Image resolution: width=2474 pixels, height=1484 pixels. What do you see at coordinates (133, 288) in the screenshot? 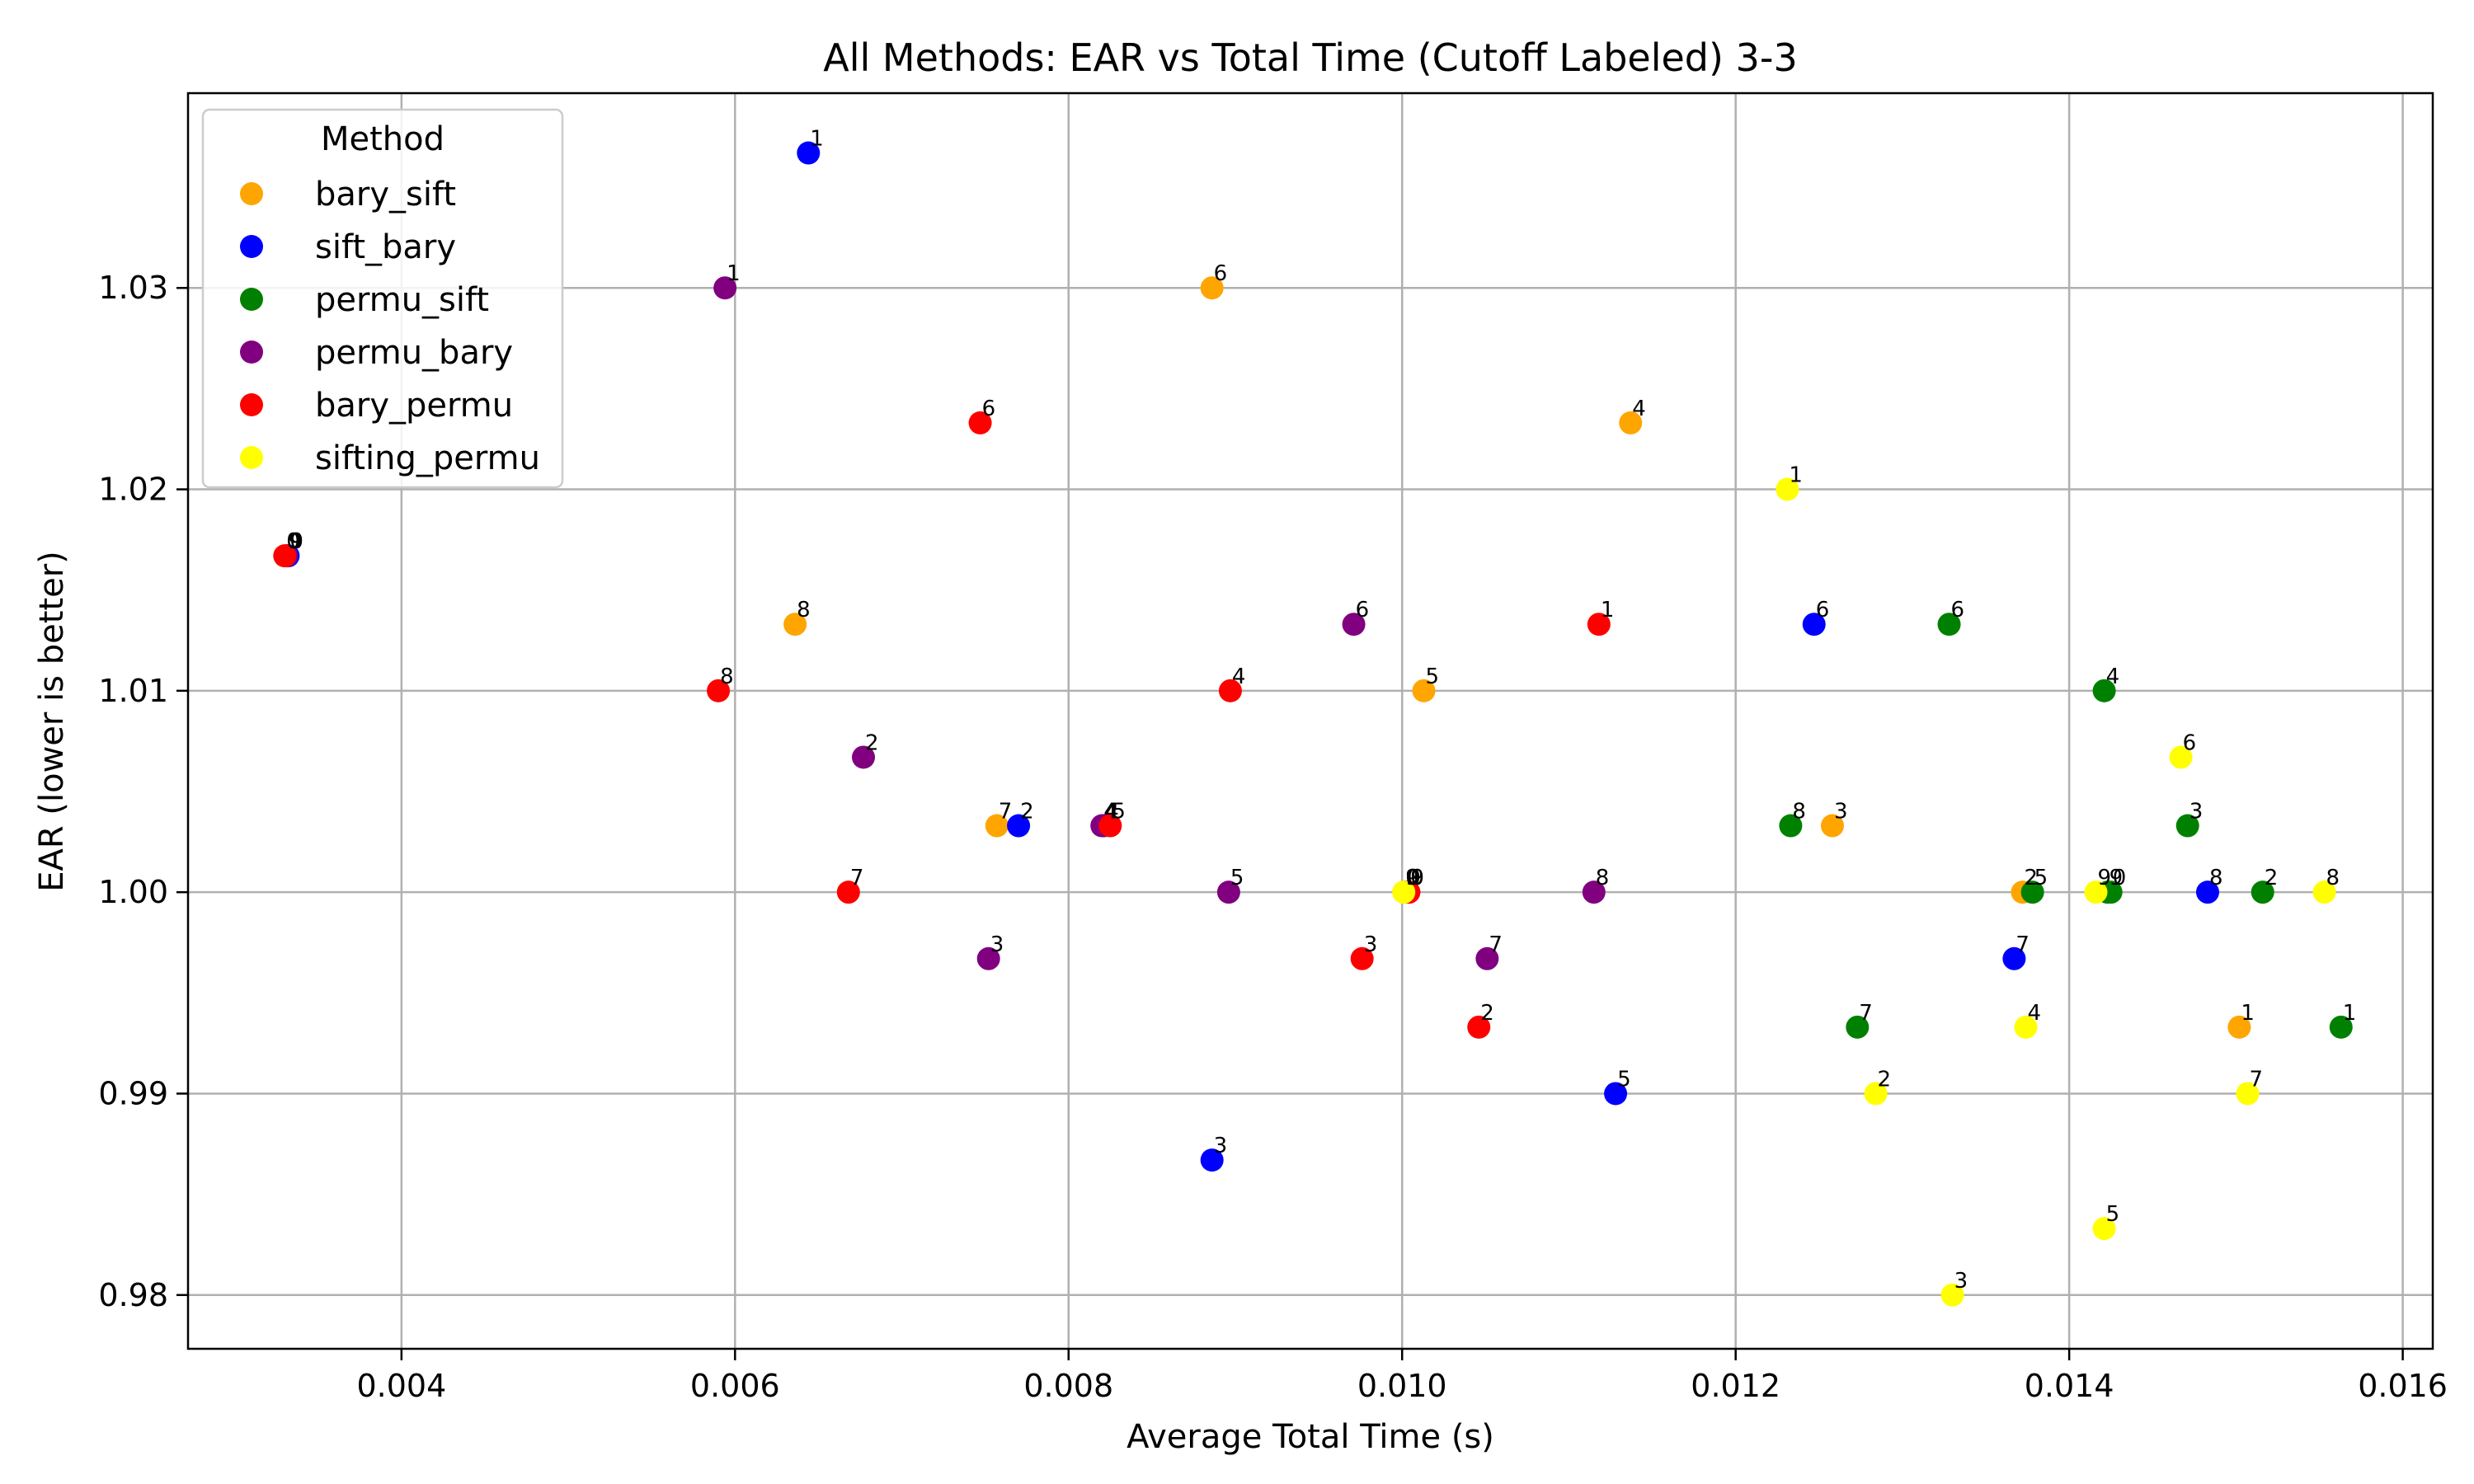
I see `y-tick-label: 1.03` at bounding box center [133, 288].